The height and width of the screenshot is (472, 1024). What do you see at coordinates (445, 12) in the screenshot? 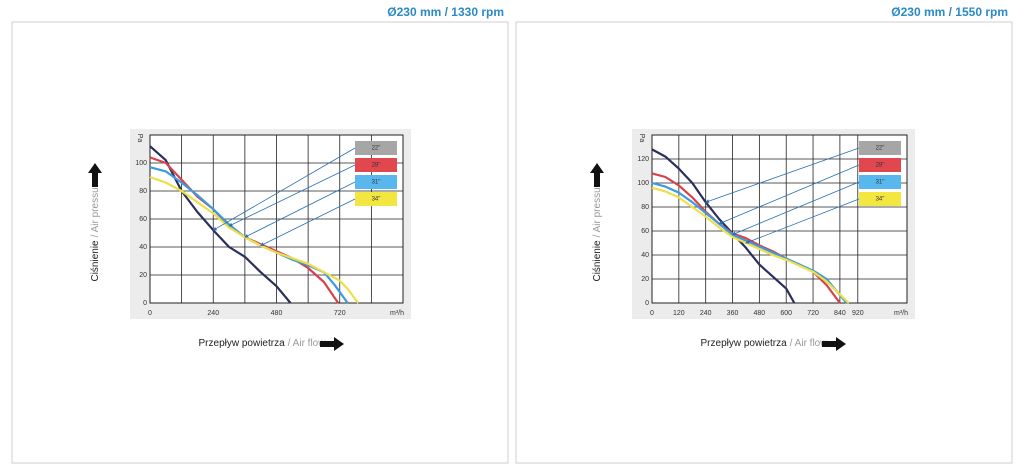
I see `chart-title: Ø230 mm / 1330 rpm` at bounding box center [445, 12].